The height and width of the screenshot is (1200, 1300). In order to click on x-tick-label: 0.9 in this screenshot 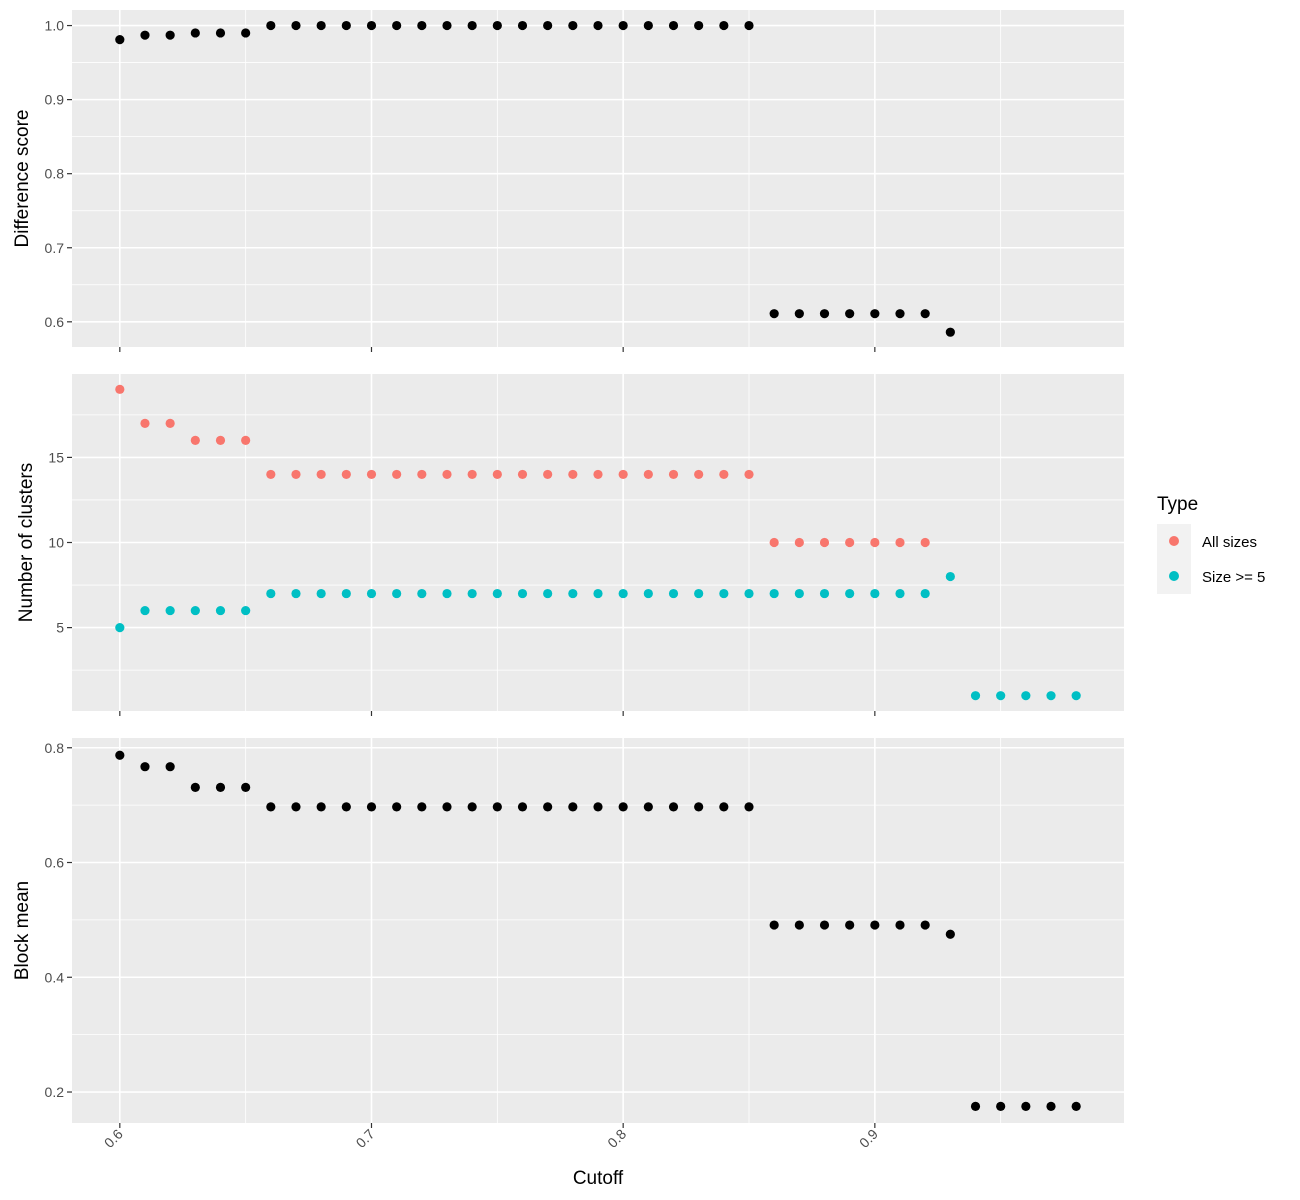, I will do `click(868, 1138)`.